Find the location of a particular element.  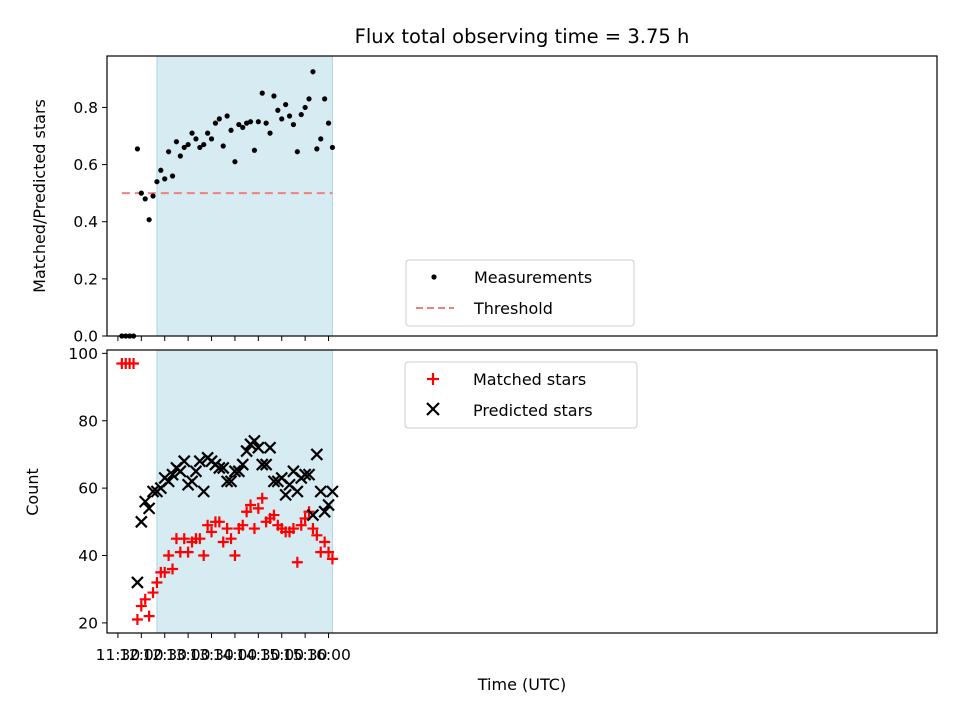

bottom-y-tick-label: 80 is located at coordinates (88, 421).